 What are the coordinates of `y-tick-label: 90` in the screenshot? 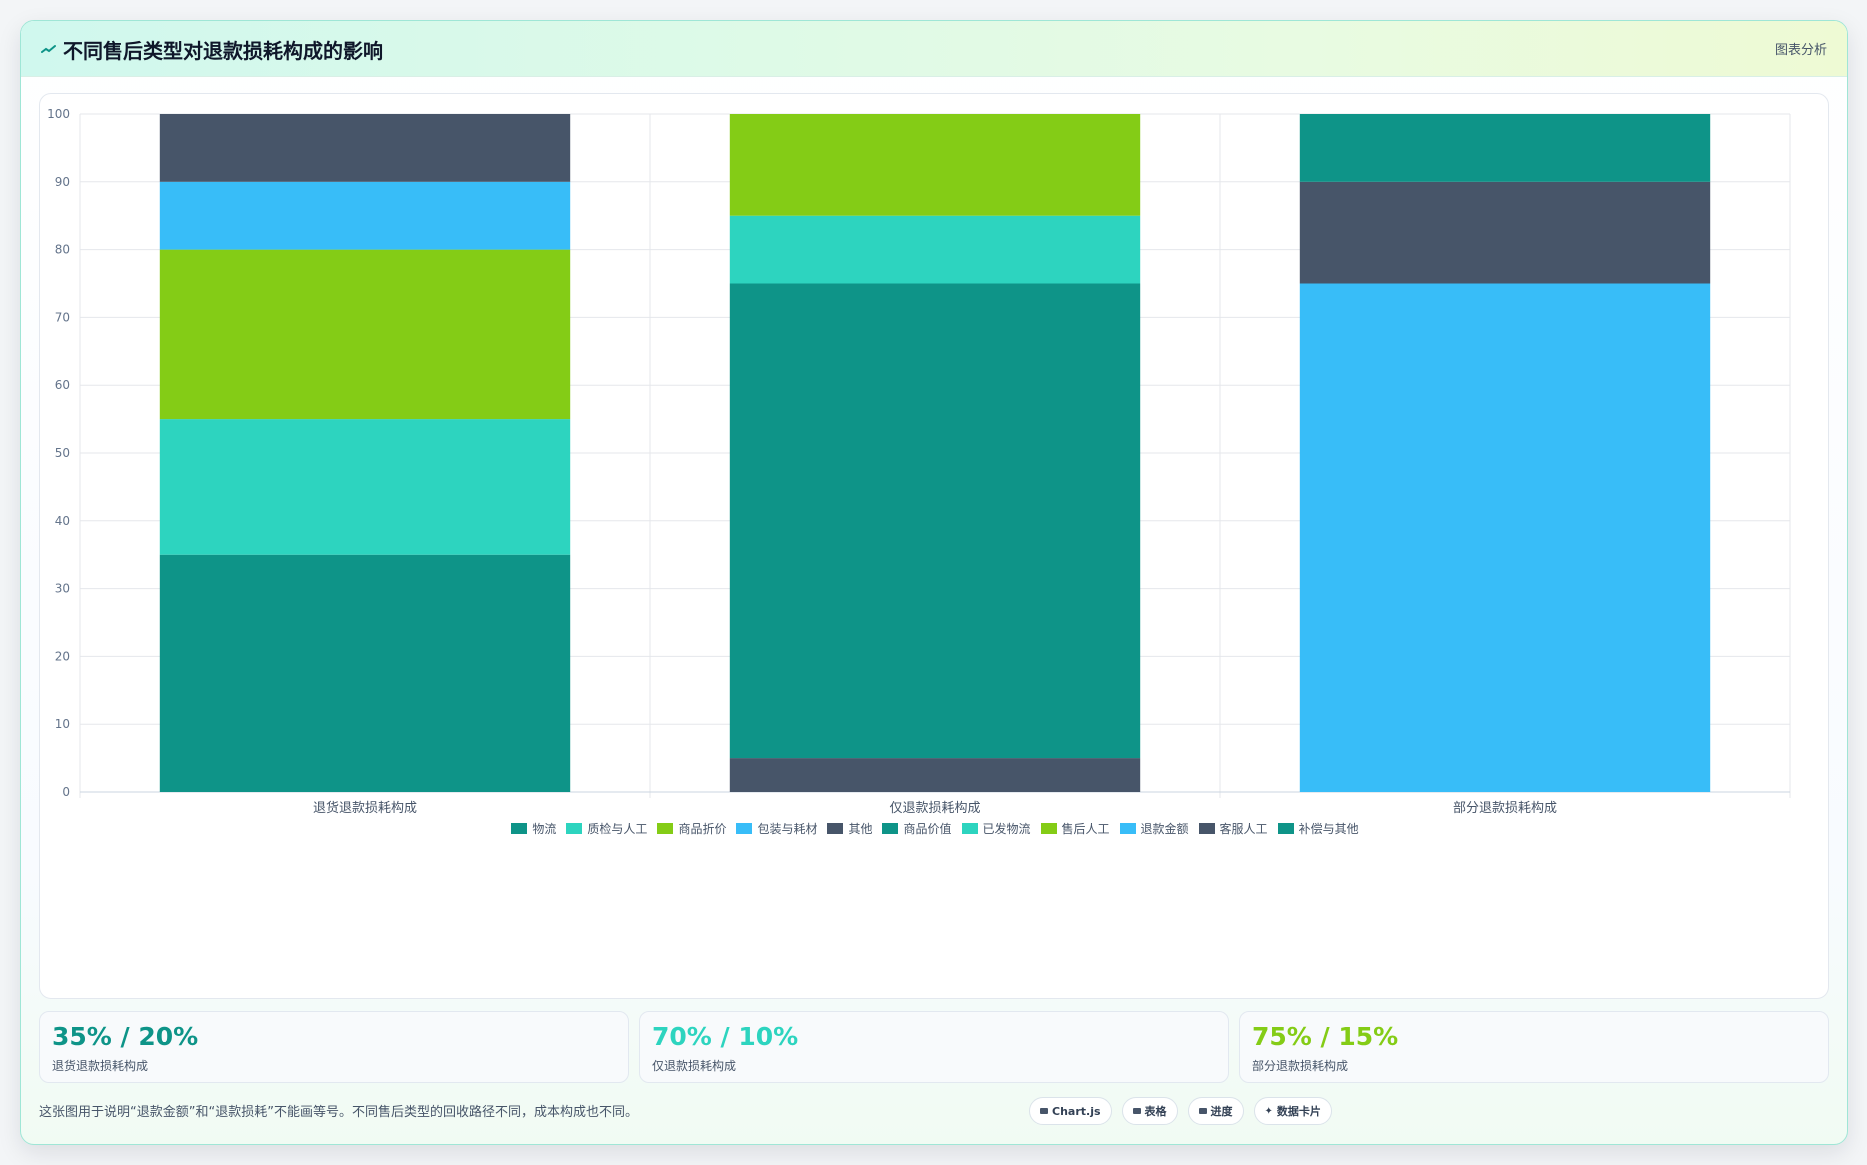 It's located at (62, 182).